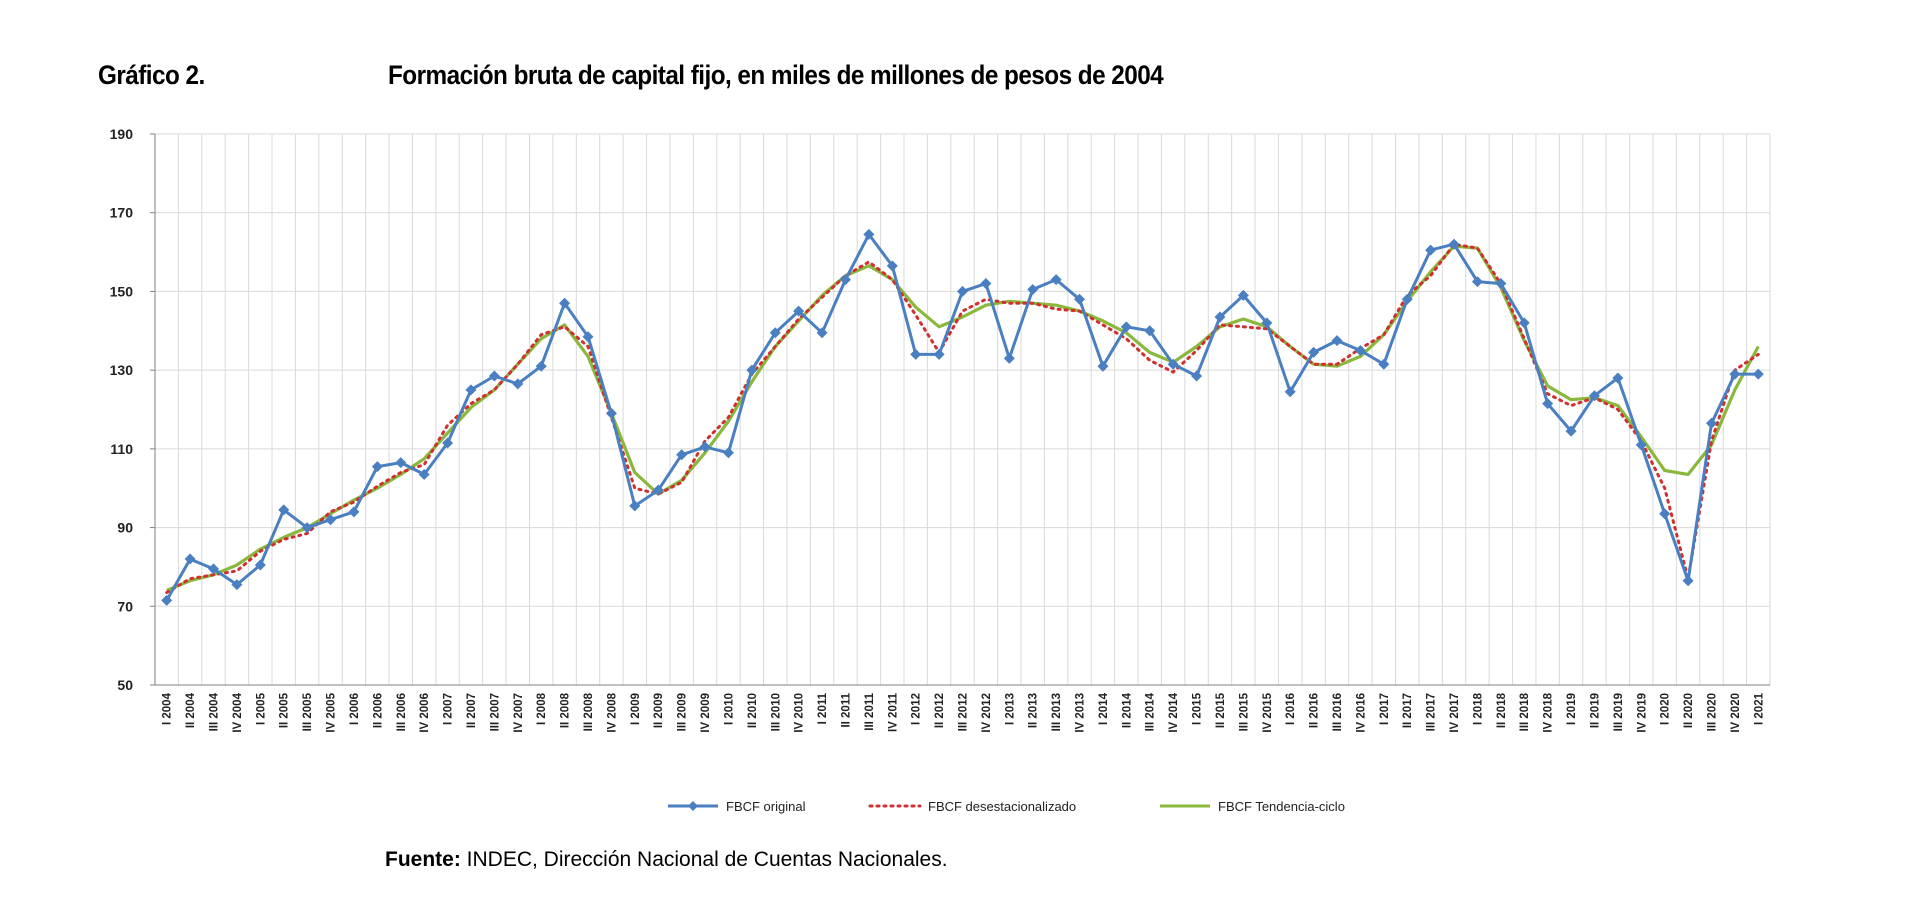 The image size is (1920, 909). What do you see at coordinates (1759, 708) in the screenshot?
I see `x-tick-label: I 2021` at bounding box center [1759, 708].